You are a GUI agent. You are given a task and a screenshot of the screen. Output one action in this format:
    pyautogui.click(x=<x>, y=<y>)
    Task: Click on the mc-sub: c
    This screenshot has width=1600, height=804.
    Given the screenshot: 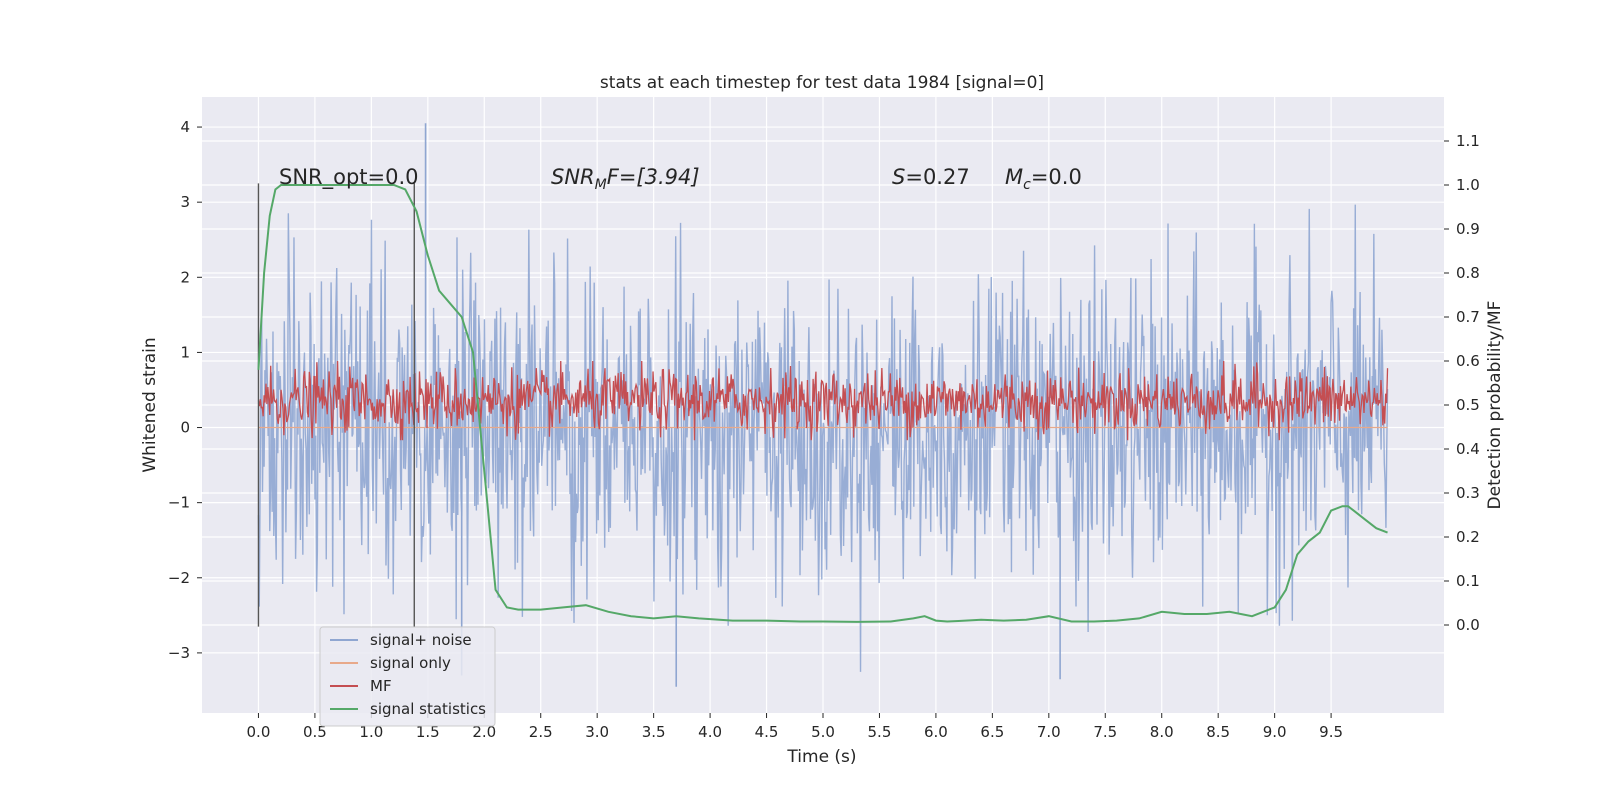 What is the action you would take?
    pyautogui.click(x=1027, y=185)
    